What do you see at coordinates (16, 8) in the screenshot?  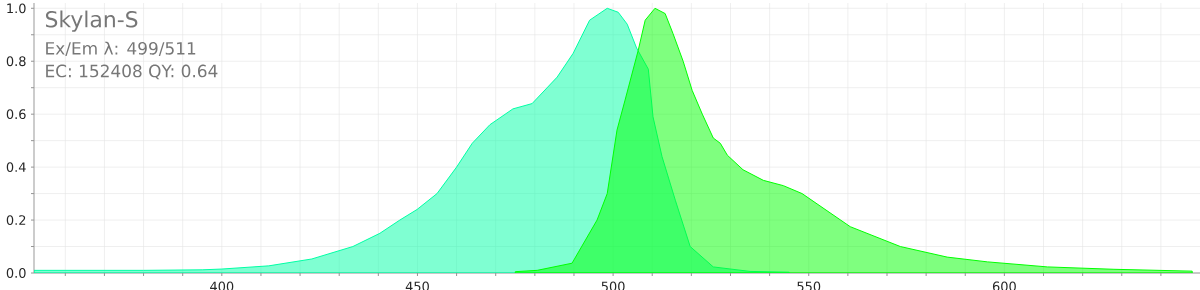 I see `y-tick-label: 1.0` at bounding box center [16, 8].